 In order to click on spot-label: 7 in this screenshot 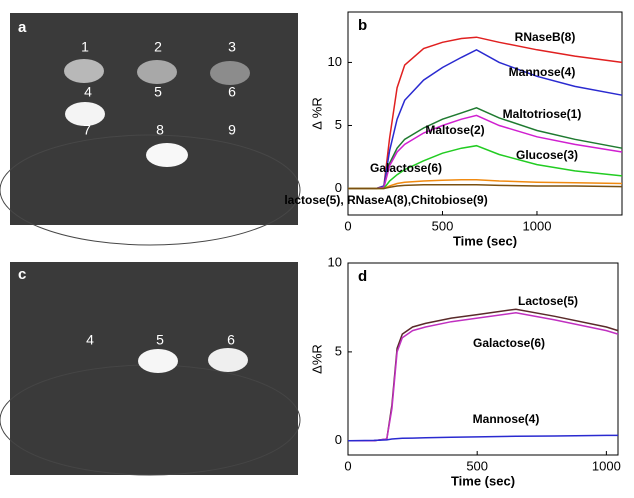, I will do `click(87, 130)`.